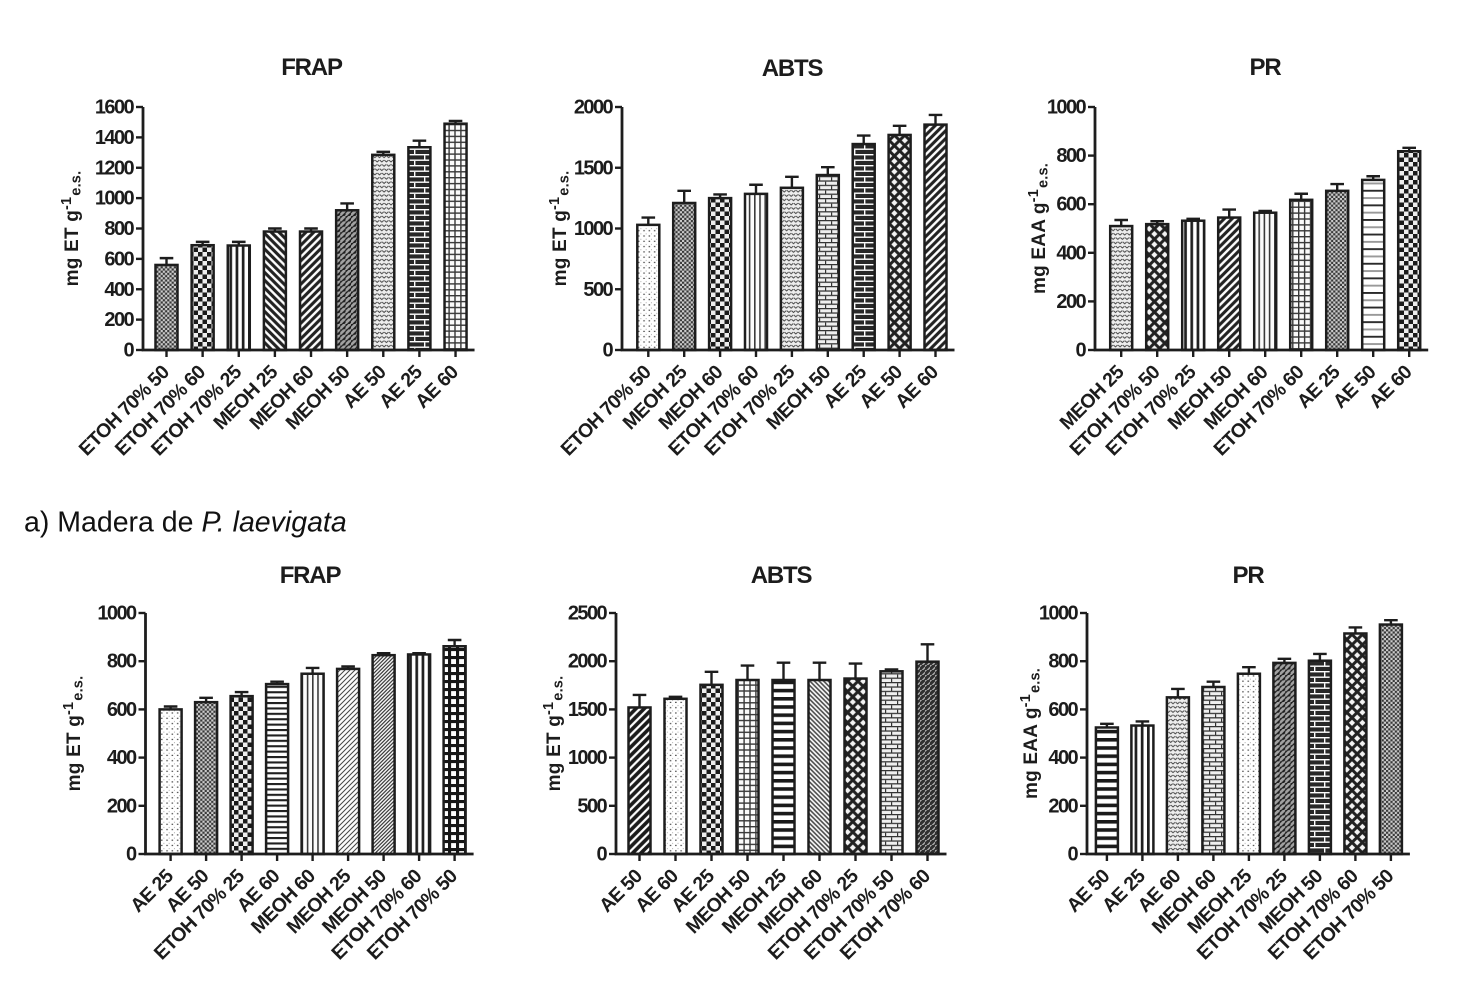  Describe the element at coordinates (588, 614) in the screenshot. I see `svg-text: 2500` at that location.